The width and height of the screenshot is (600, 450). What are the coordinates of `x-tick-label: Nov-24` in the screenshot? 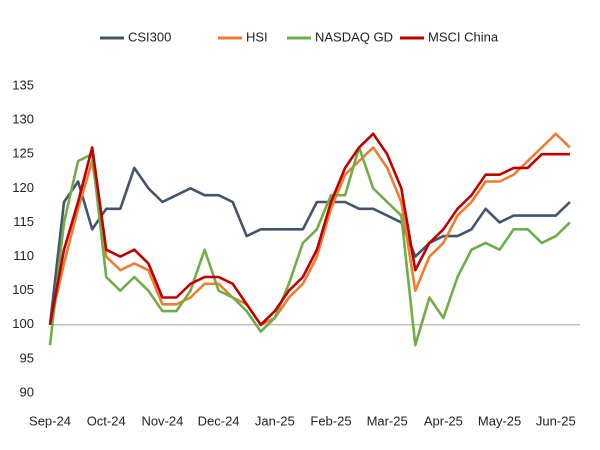 It's located at (162, 420).